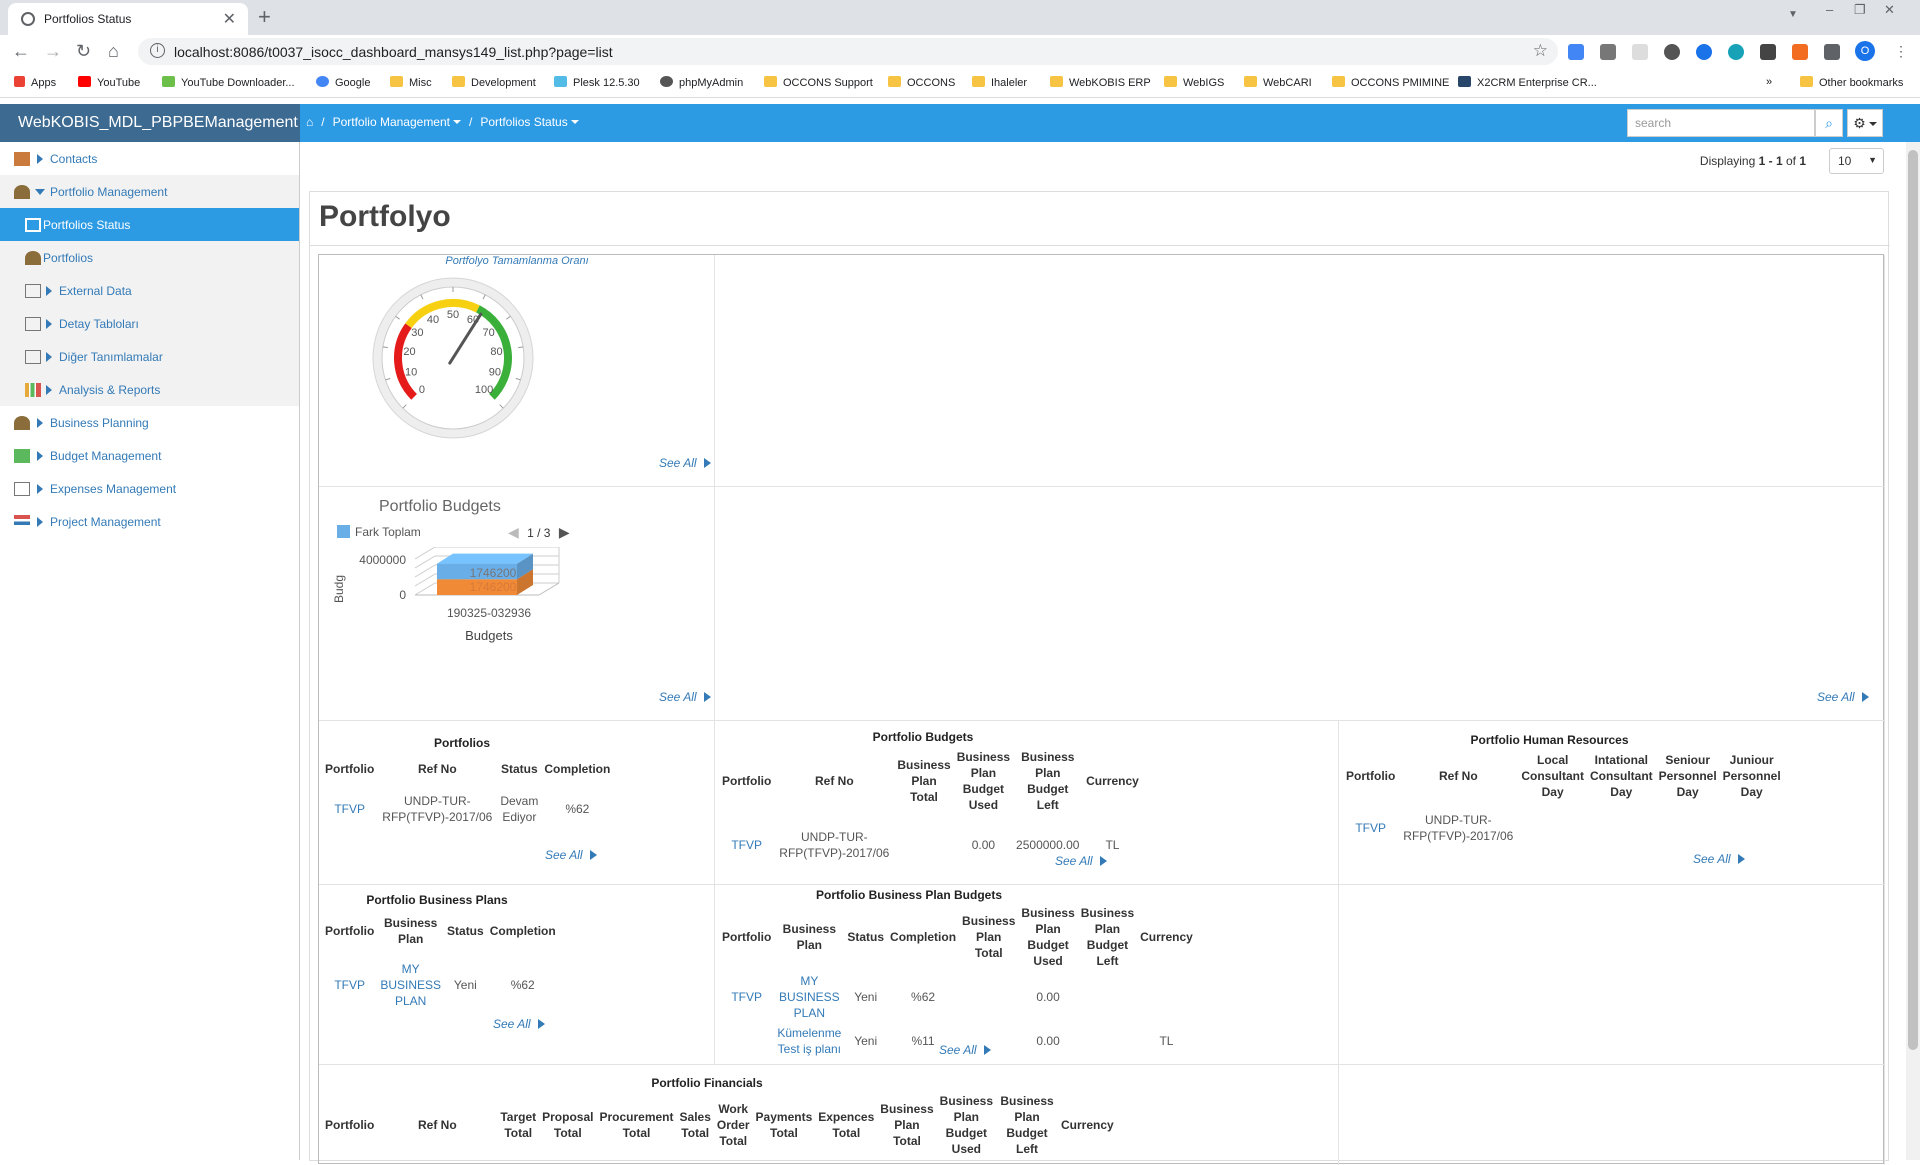 This screenshot has height=1165, width=1920. What do you see at coordinates (1901, 51) in the screenshot?
I see `browser-menu-icon: ⋮` at bounding box center [1901, 51].